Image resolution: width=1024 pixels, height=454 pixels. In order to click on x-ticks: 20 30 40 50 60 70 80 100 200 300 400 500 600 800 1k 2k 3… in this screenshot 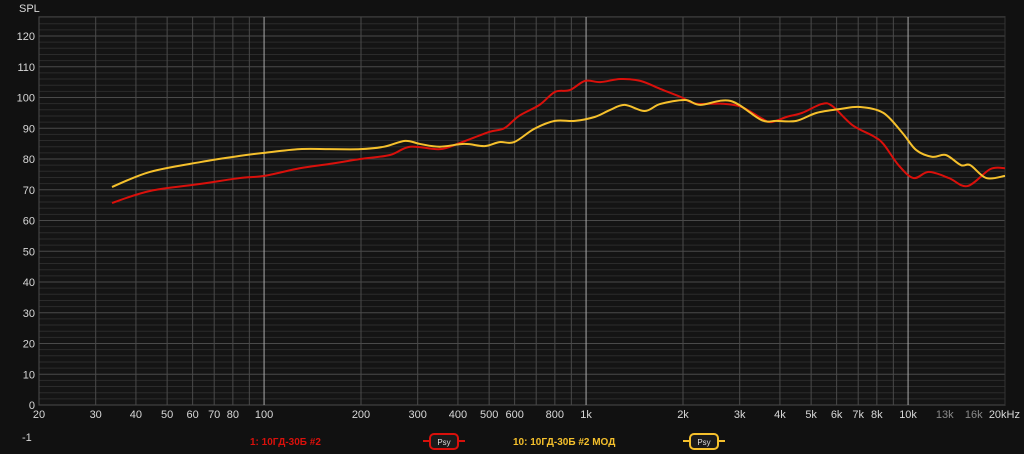, I will do `click(526, 415)`.